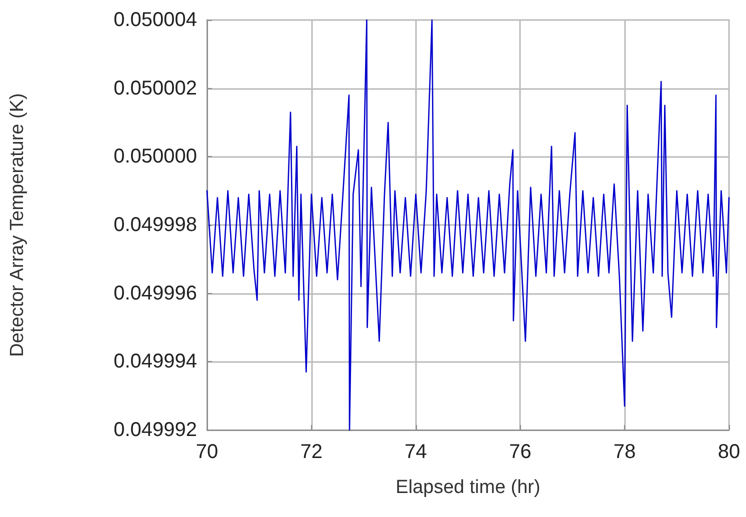 The width and height of the screenshot is (746, 517). Describe the element at coordinates (624, 452) in the screenshot. I see `x-tick-label: 78` at that location.